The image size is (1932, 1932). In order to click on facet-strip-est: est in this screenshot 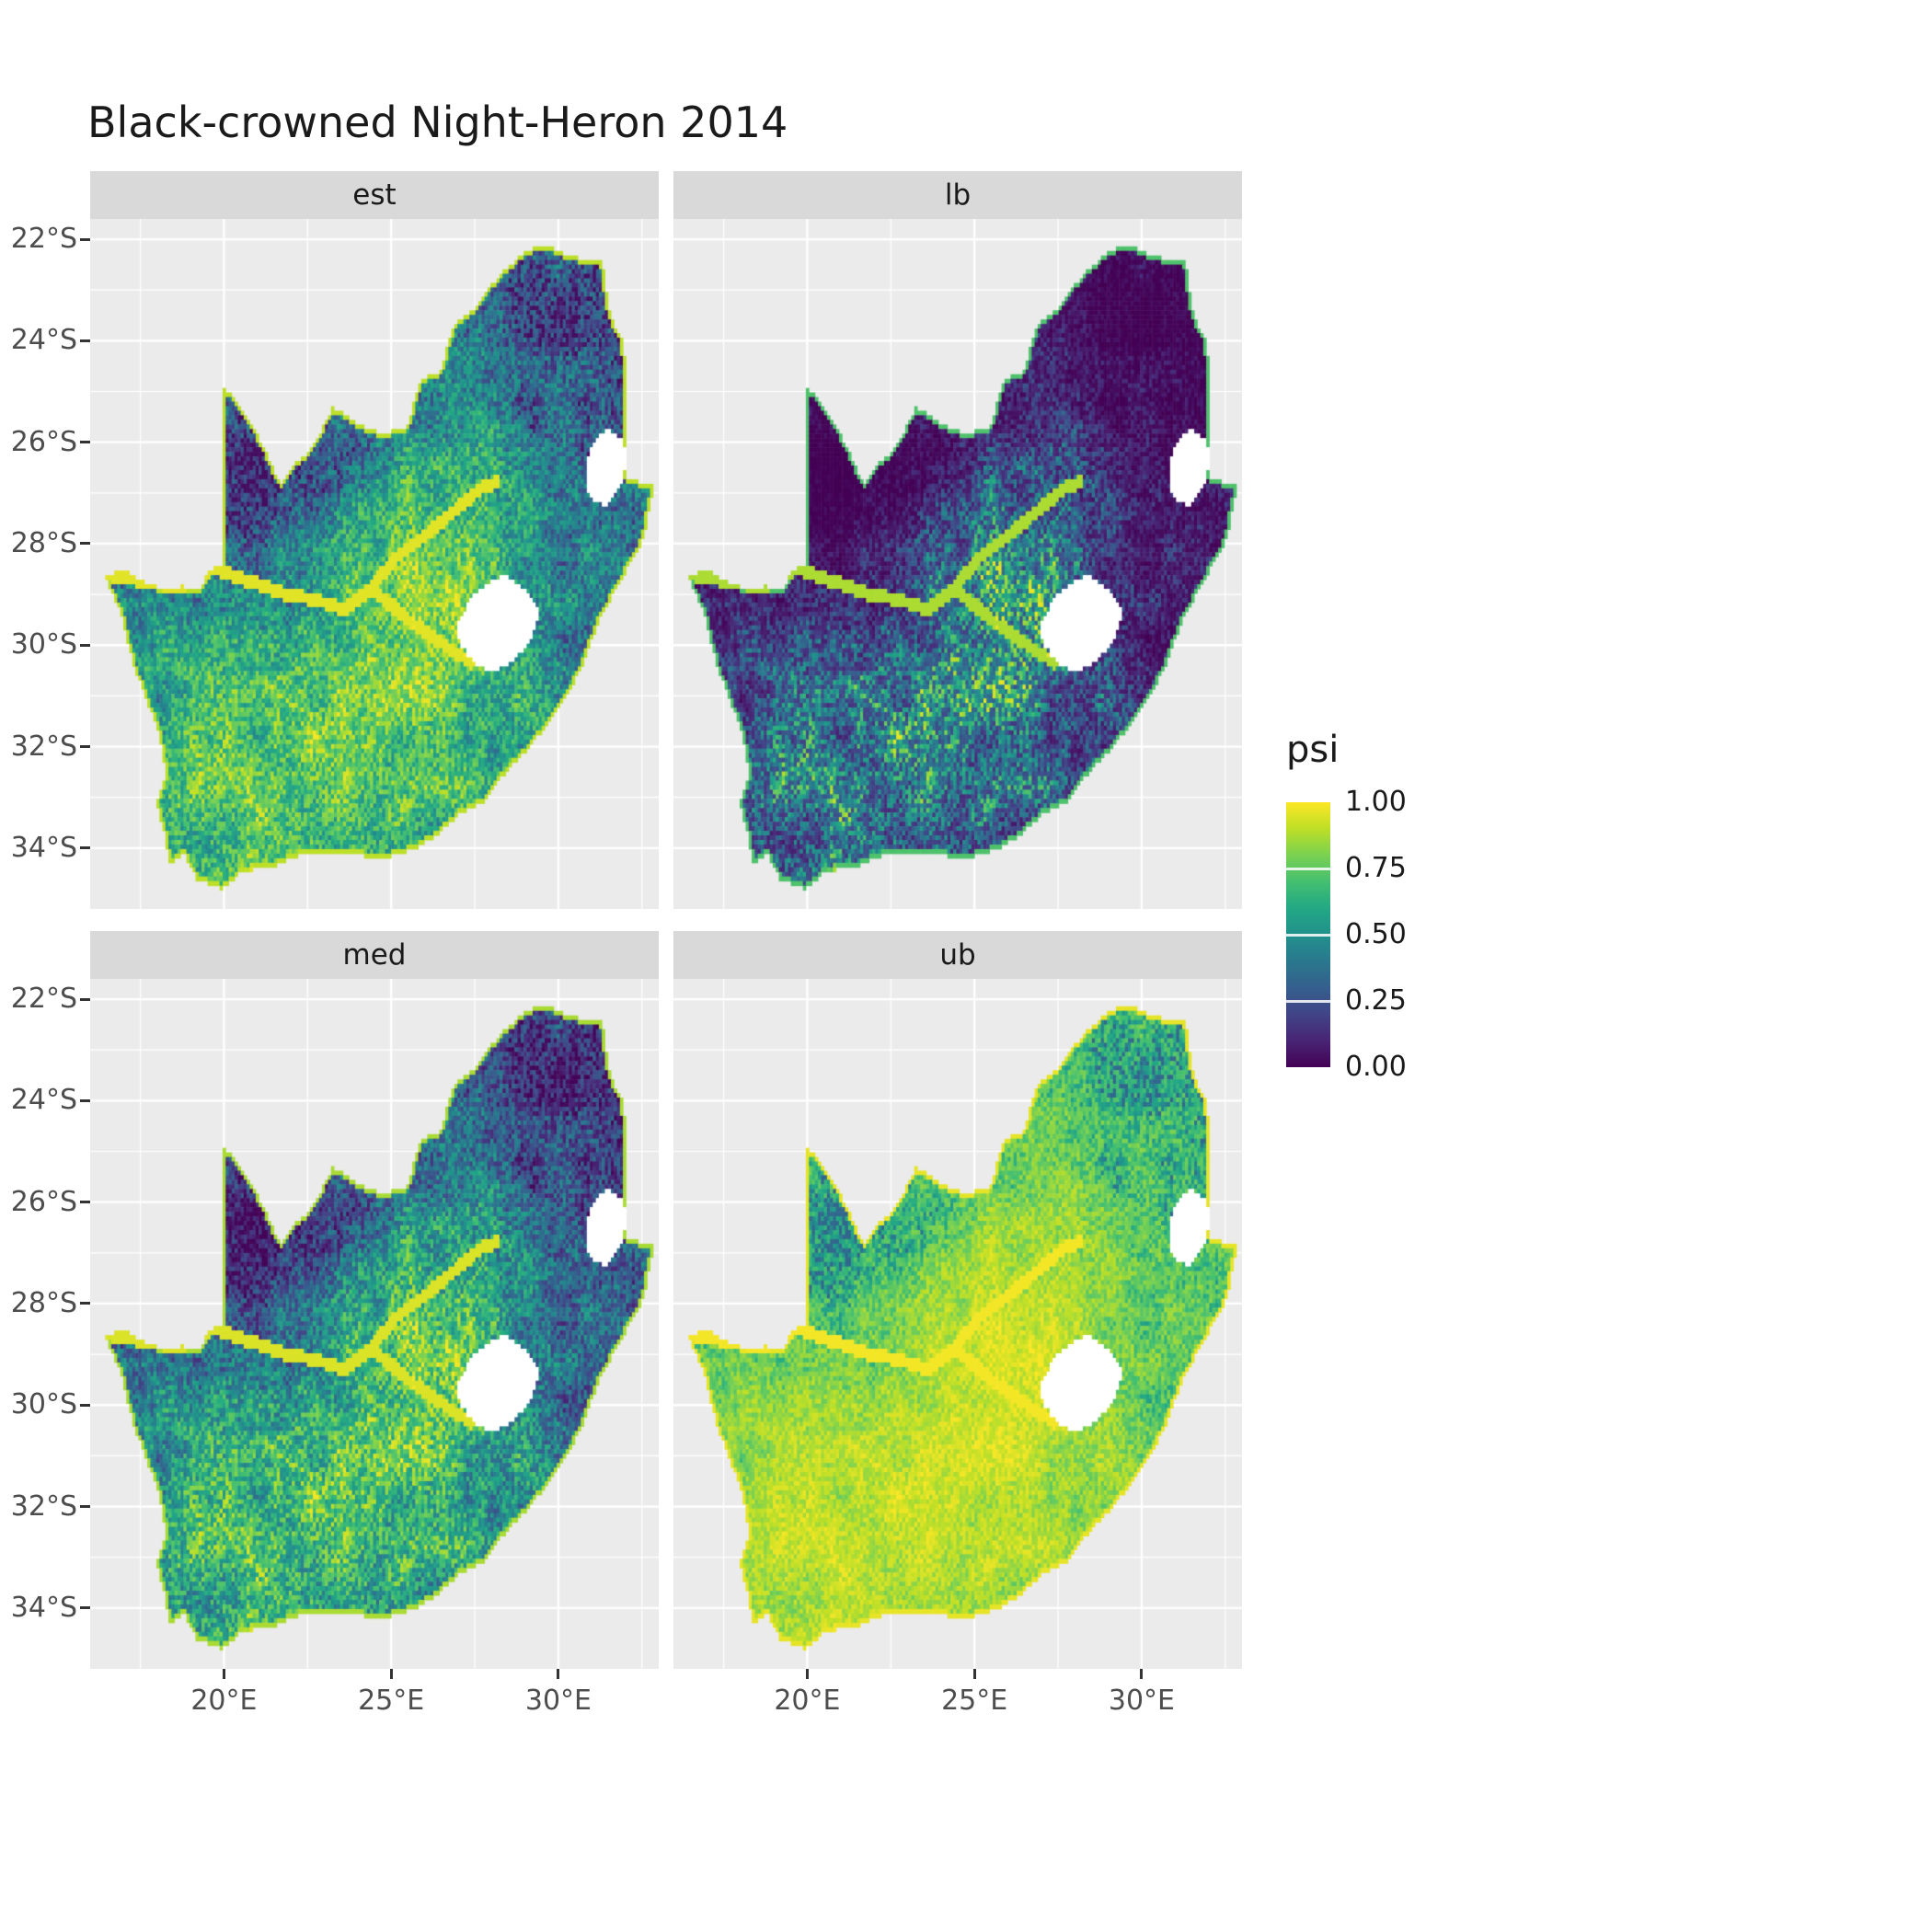, I will do `click(374, 195)`.